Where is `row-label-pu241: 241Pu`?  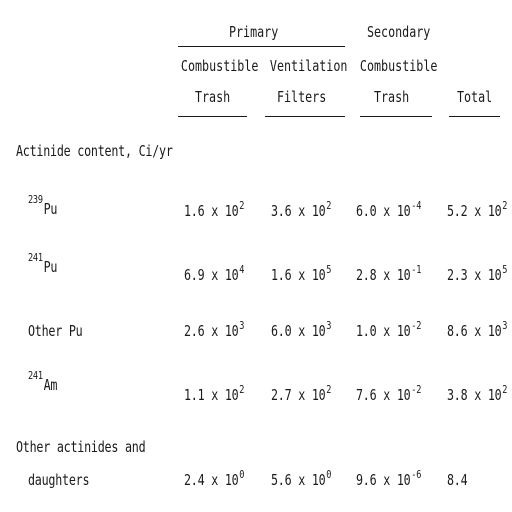 row-label-pu241: 241Pu is located at coordinates (42, 263).